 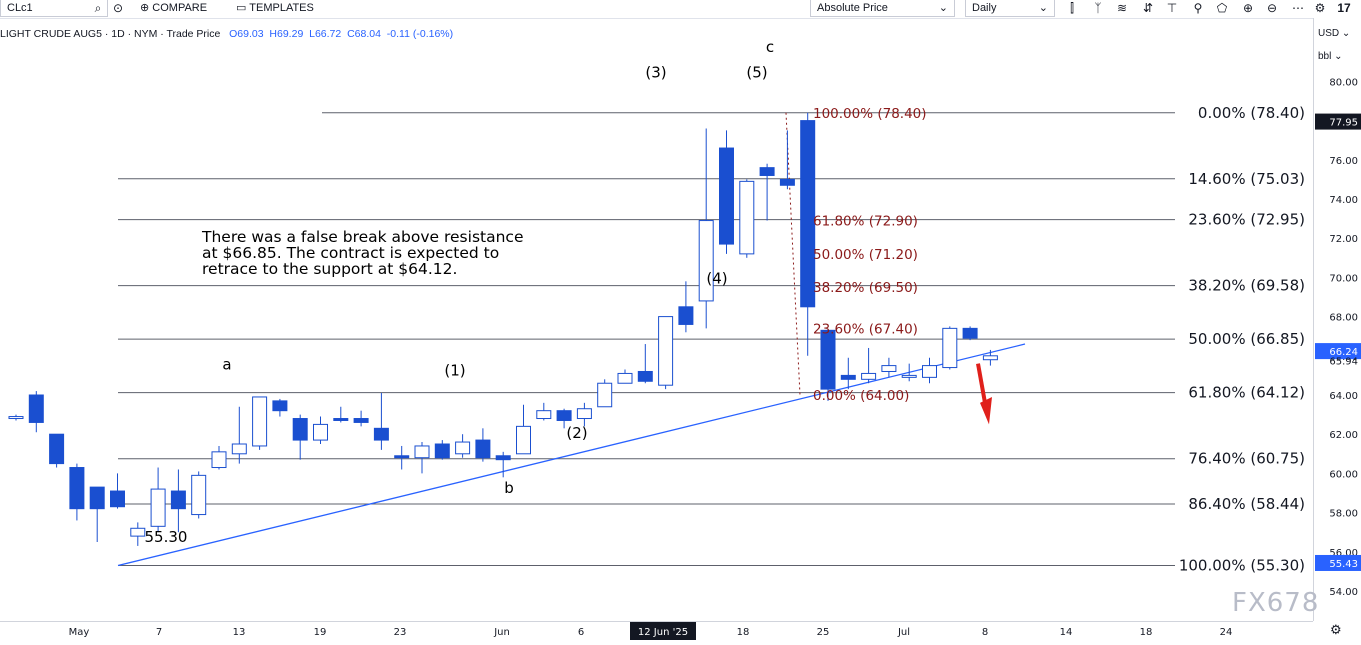 I want to click on time-highlight-bg, so click(x=663, y=631).